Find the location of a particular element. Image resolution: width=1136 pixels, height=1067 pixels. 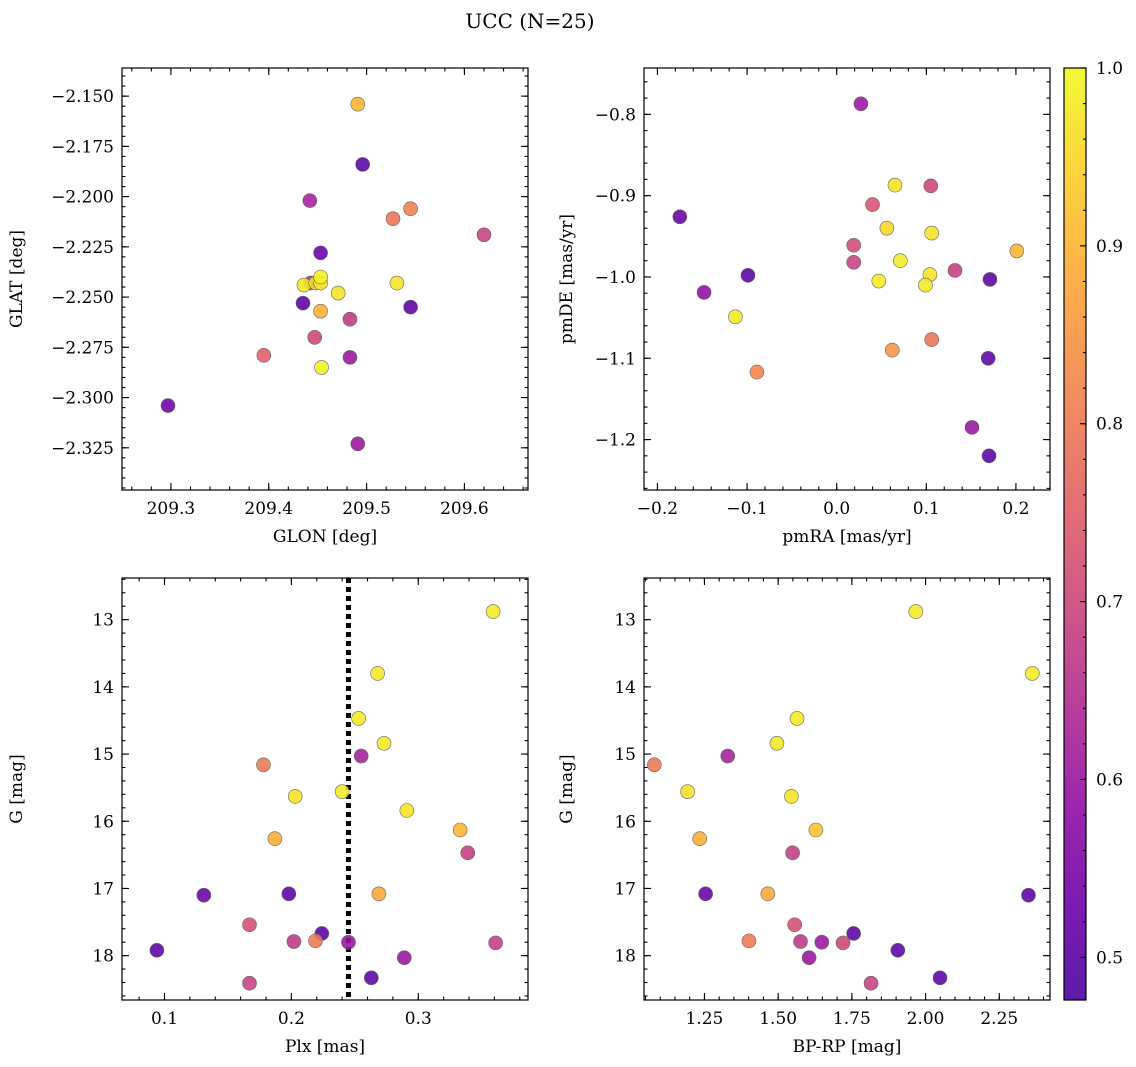

x-tick-label: −0.2 is located at coordinates (657, 509).